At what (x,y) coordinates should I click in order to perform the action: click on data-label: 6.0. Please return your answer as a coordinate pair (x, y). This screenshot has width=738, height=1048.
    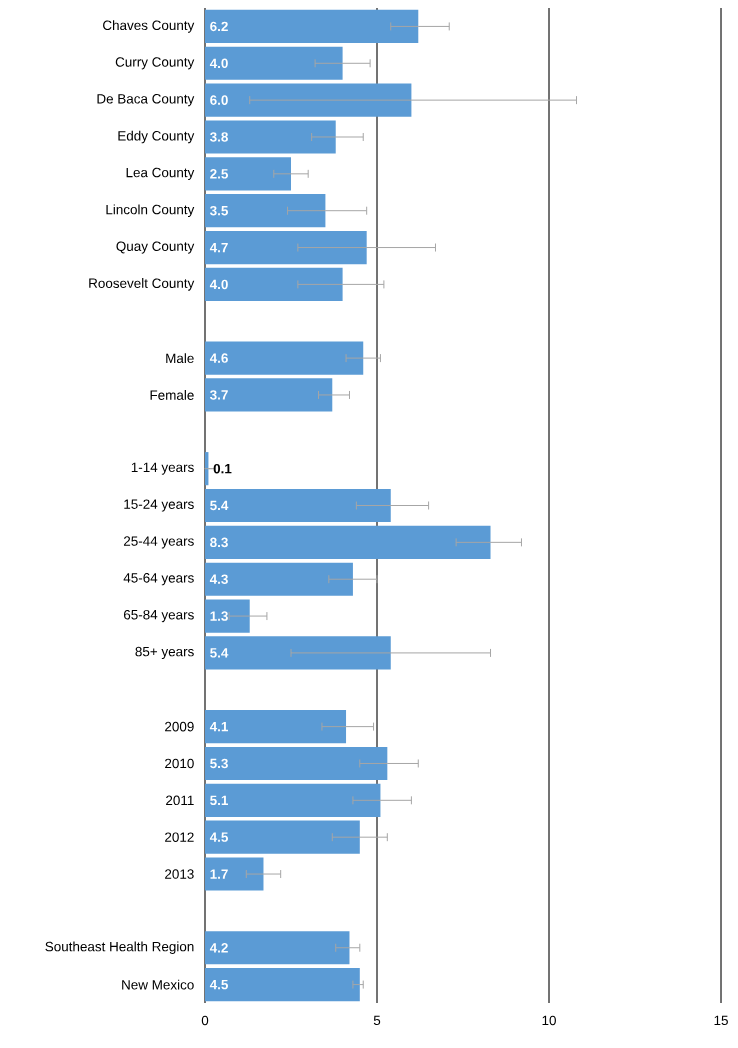
    Looking at the image, I should click on (219, 100).